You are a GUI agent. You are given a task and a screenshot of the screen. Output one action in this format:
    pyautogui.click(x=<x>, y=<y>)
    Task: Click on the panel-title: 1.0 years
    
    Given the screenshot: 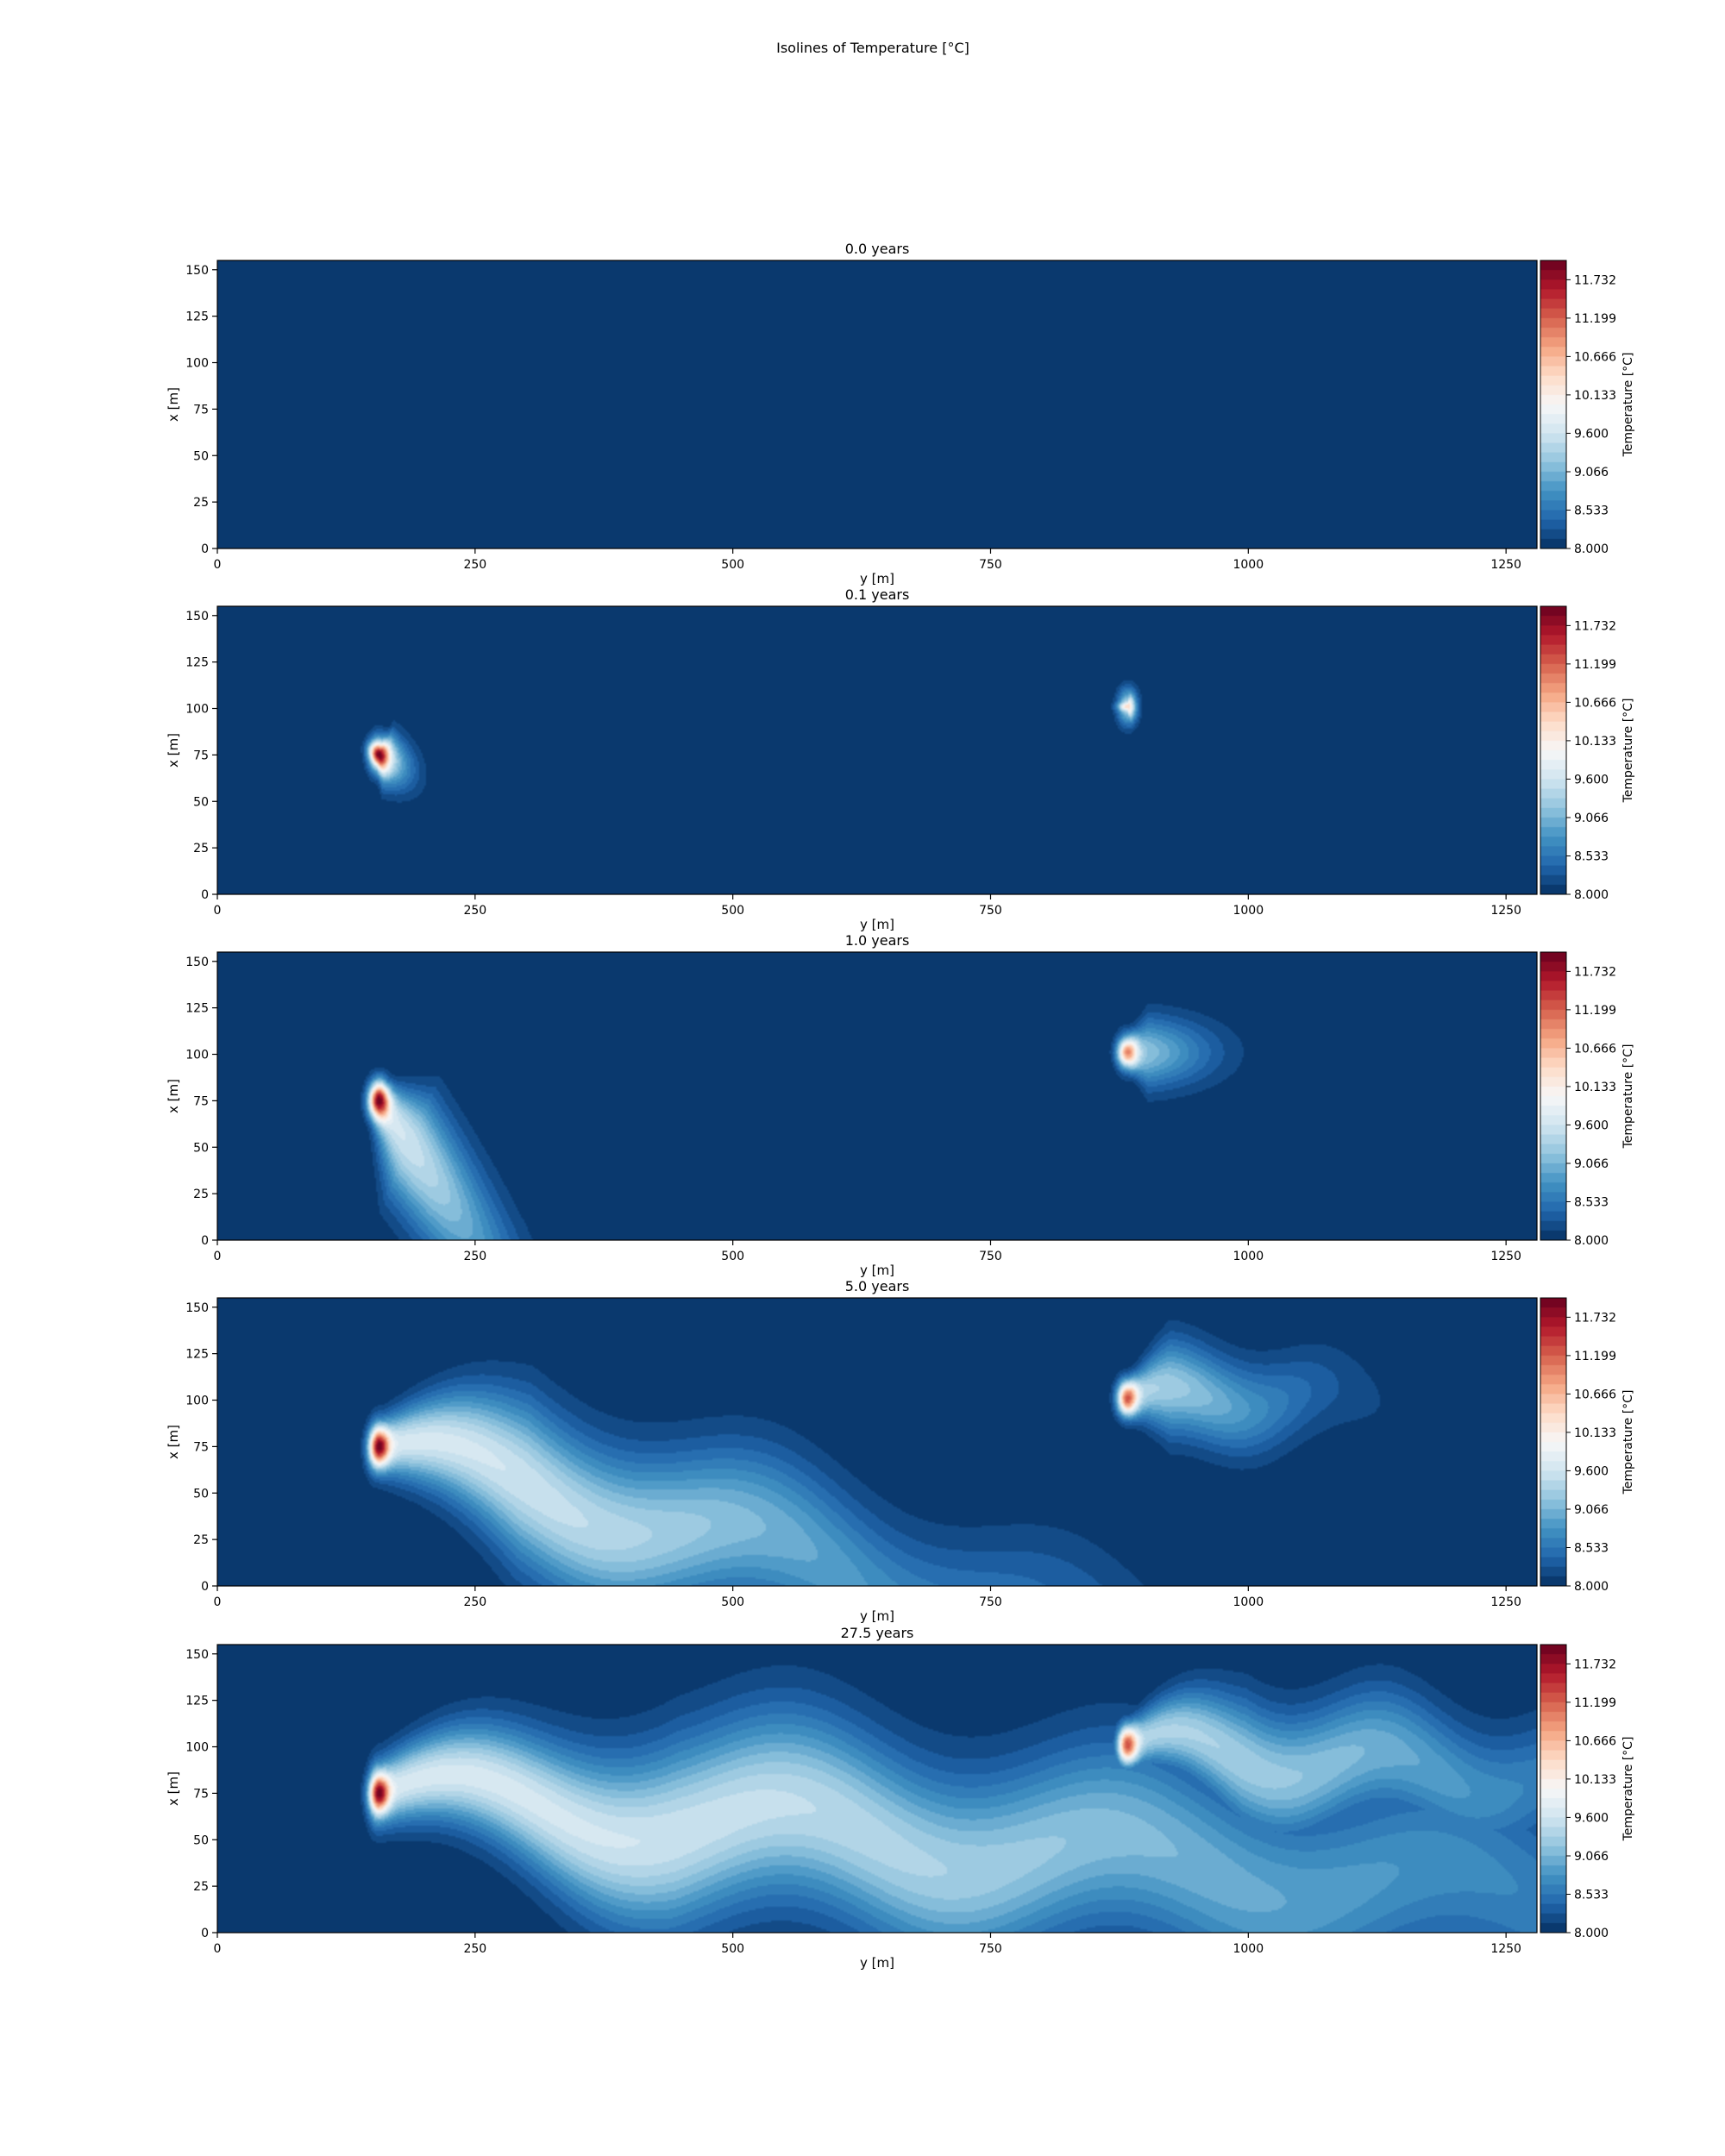 What is the action you would take?
    pyautogui.click(x=878, y=940)
    